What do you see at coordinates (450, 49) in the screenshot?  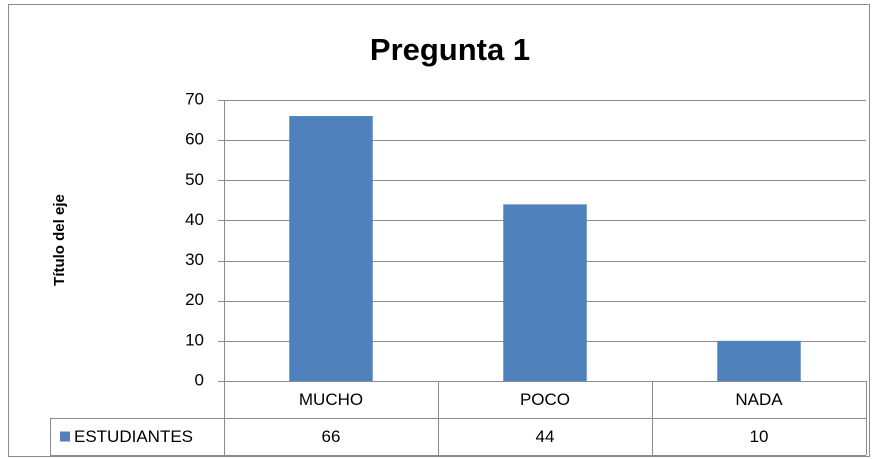 I see `chart-title: Pregunta 1` at bounding box center [450, 49].